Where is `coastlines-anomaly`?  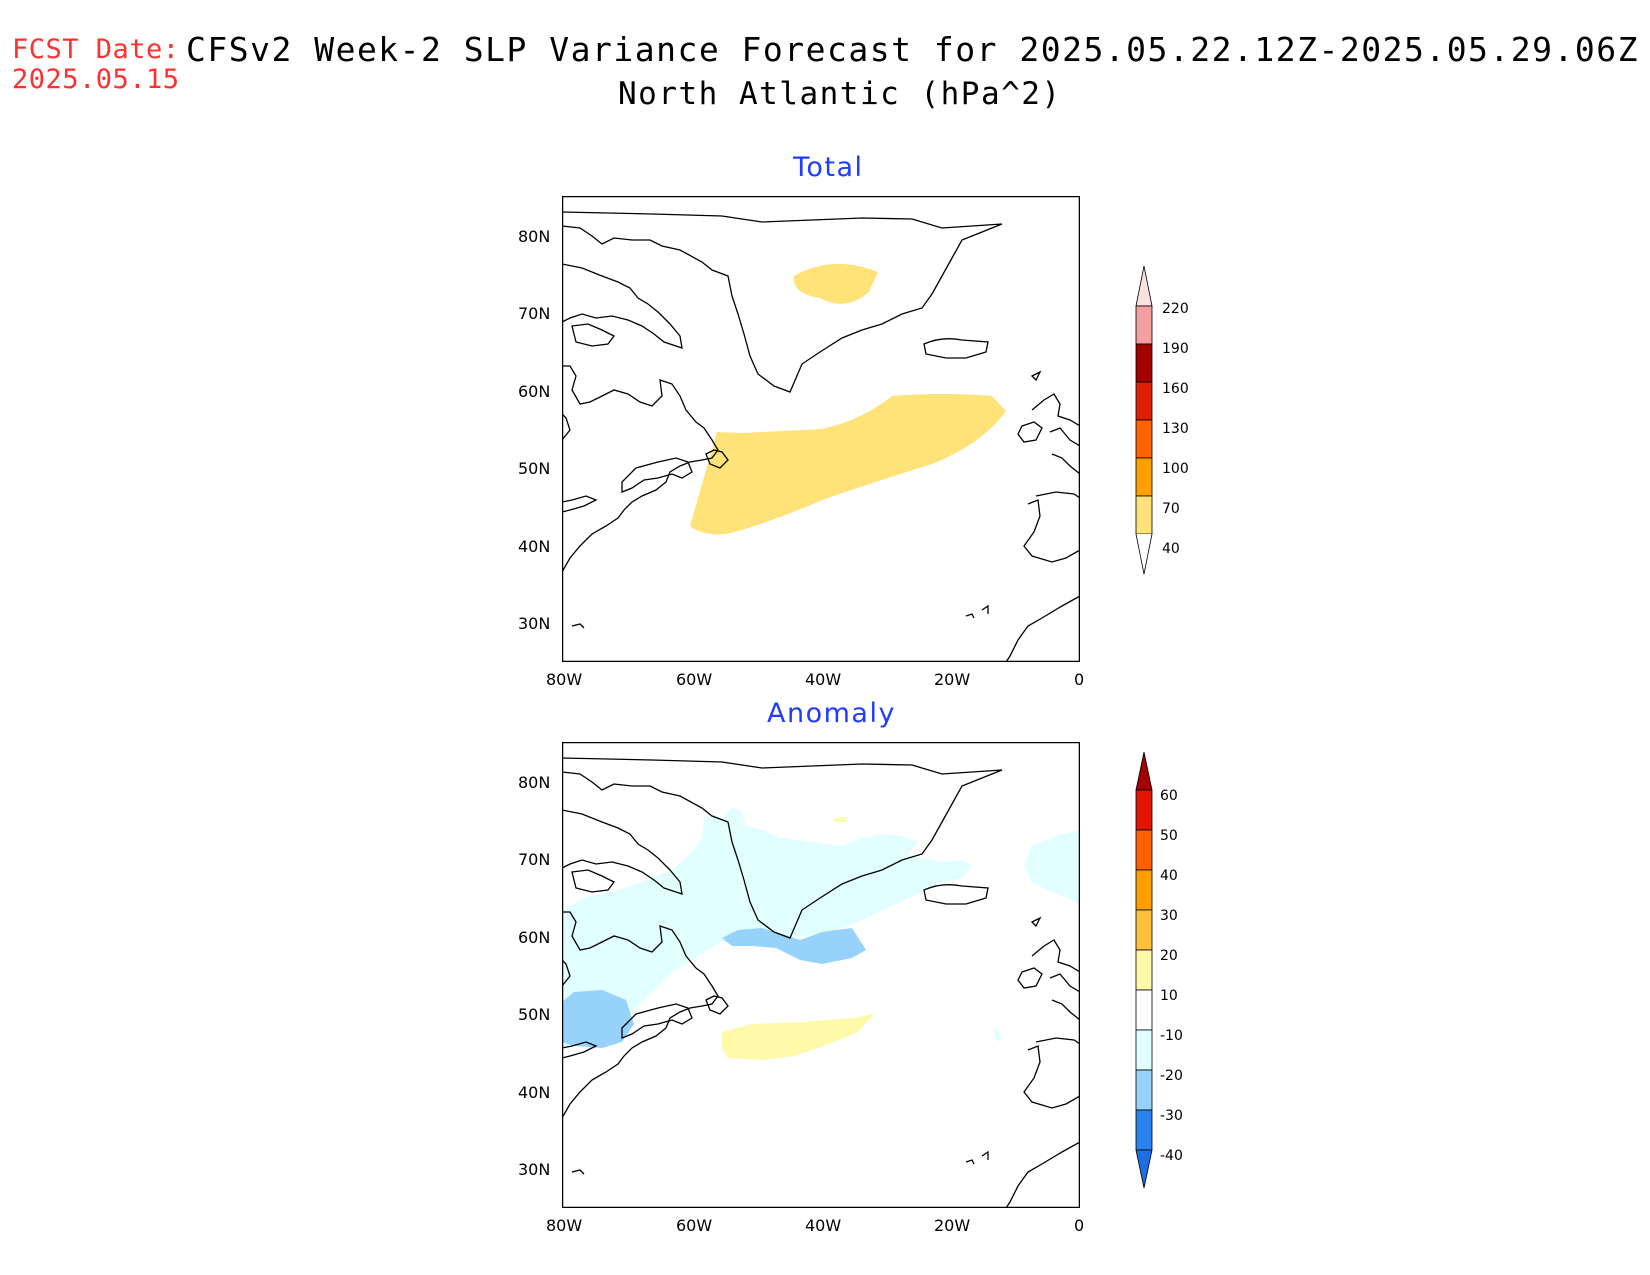
coastlines-anomaly is located at coordinates (821, 982).